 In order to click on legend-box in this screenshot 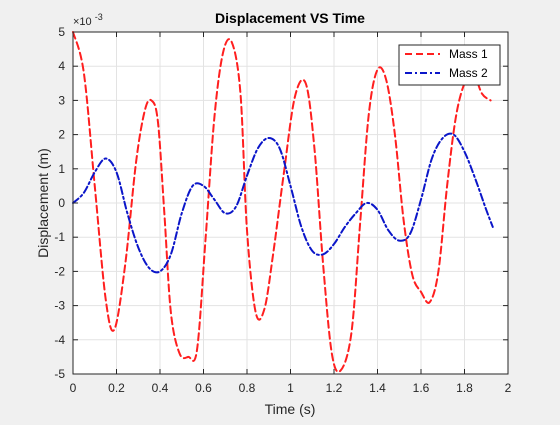, I will do `click(449, 65)`.